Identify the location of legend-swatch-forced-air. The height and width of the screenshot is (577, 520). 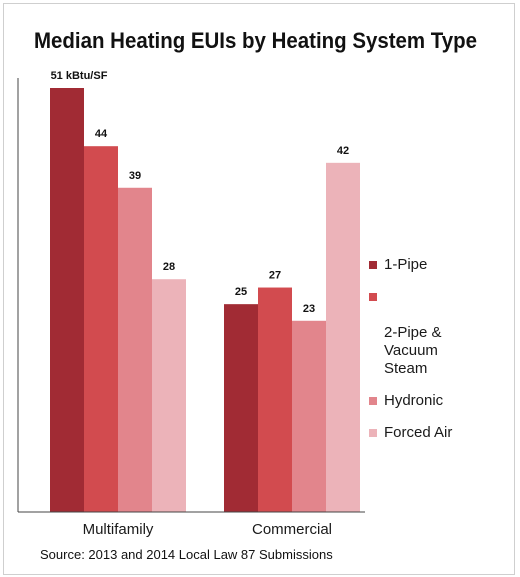
(373, 433).